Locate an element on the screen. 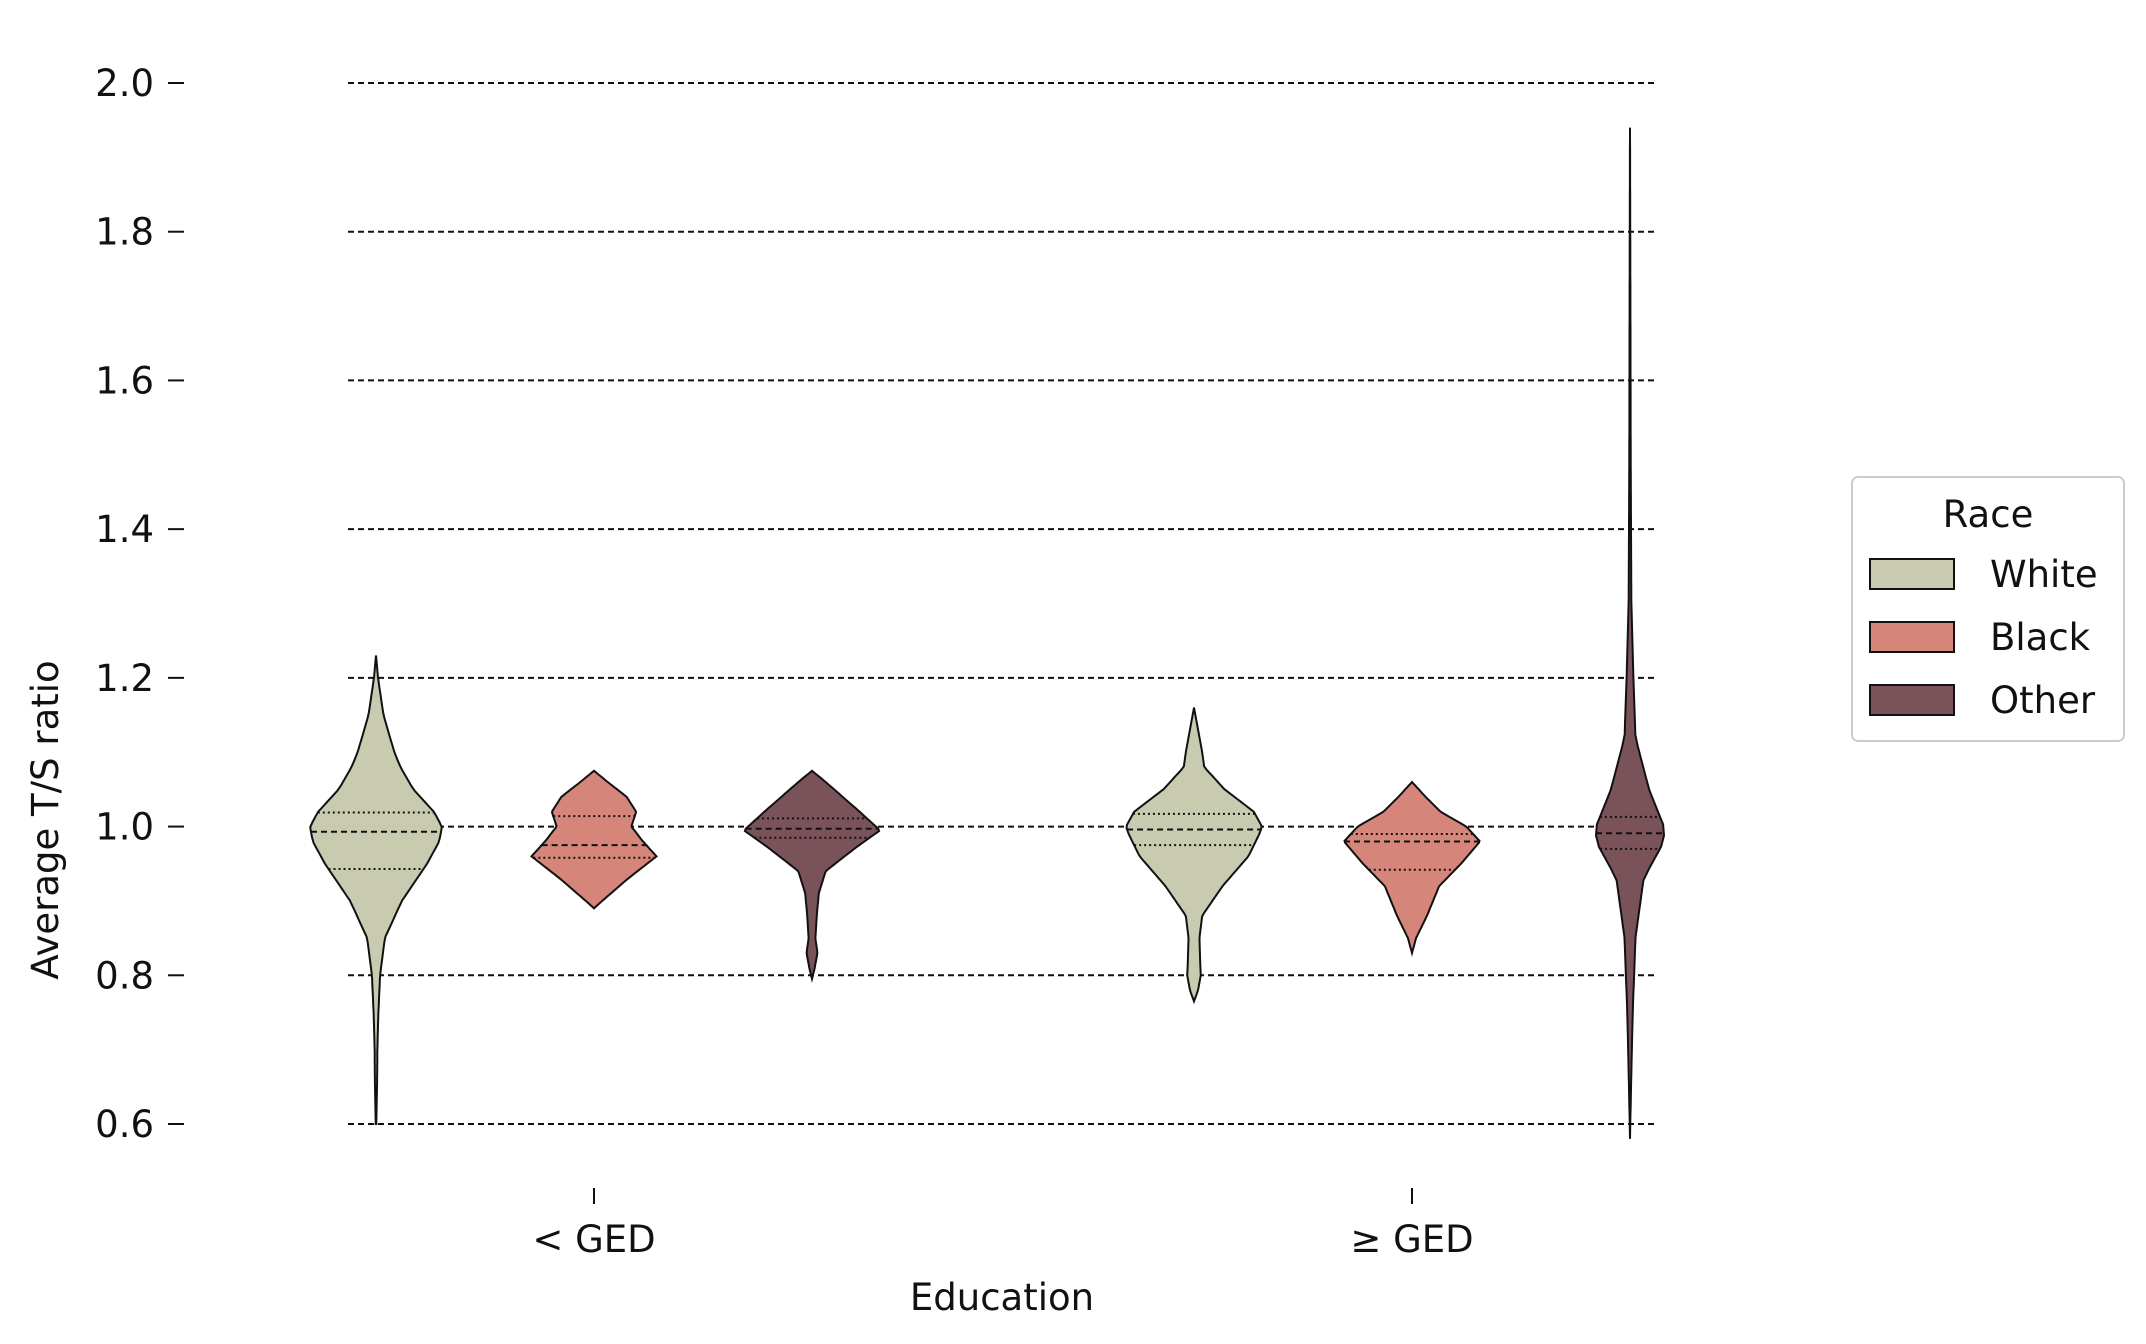 The height and width of the screenshot is (1344, 2146). violin-other-ge-ged is located at coordinates (1630, 633).